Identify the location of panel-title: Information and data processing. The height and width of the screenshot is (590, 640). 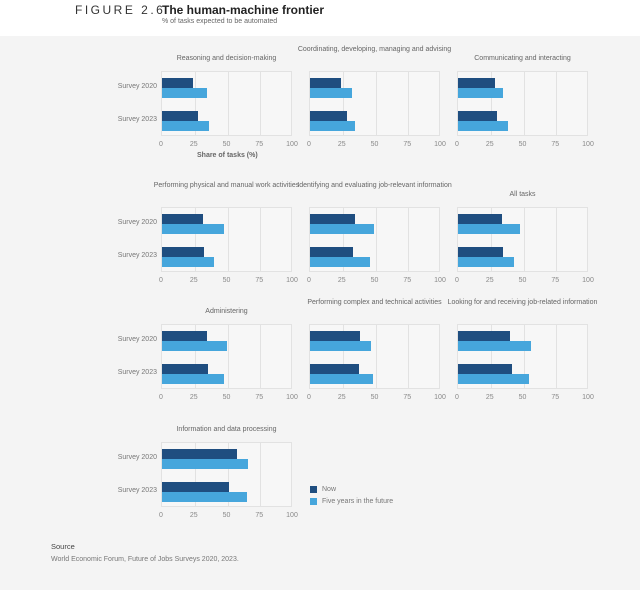
(226, 429).